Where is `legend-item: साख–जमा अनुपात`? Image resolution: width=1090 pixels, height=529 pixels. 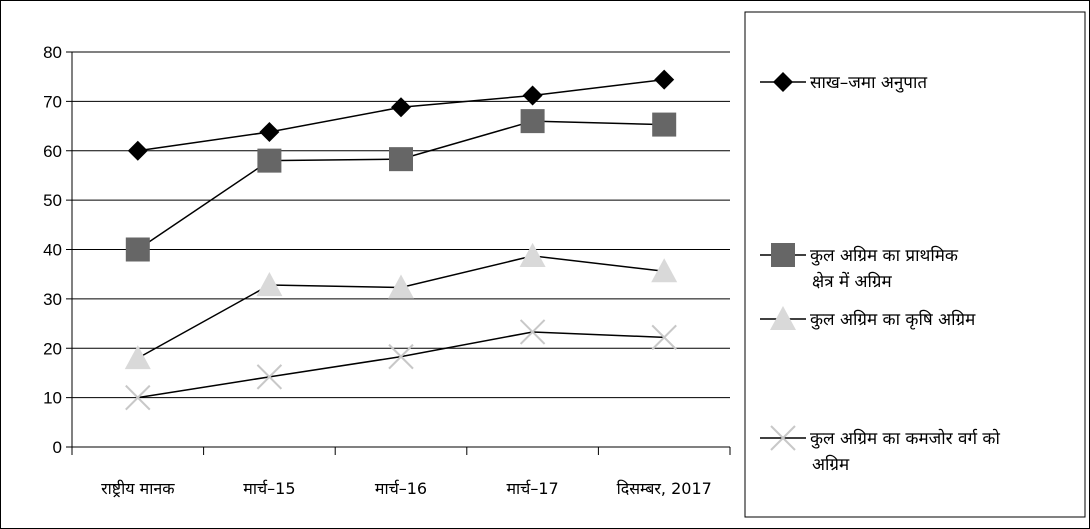
legend-item: साख–जमा अनुपात is located at coordinates (843, 82).